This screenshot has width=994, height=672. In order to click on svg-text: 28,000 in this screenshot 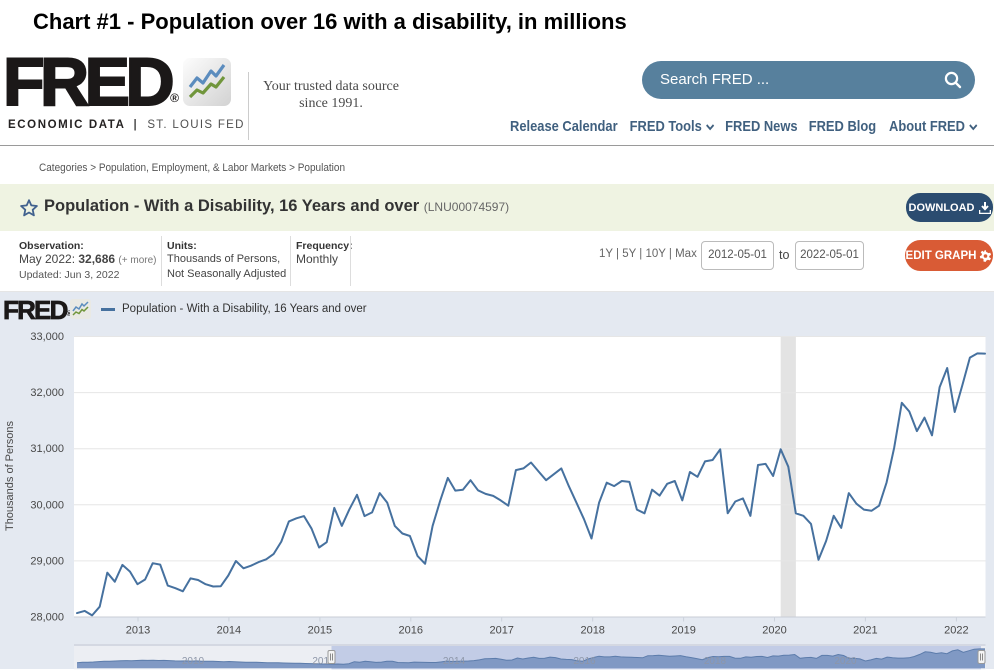, I will do `click(47, 618)`.